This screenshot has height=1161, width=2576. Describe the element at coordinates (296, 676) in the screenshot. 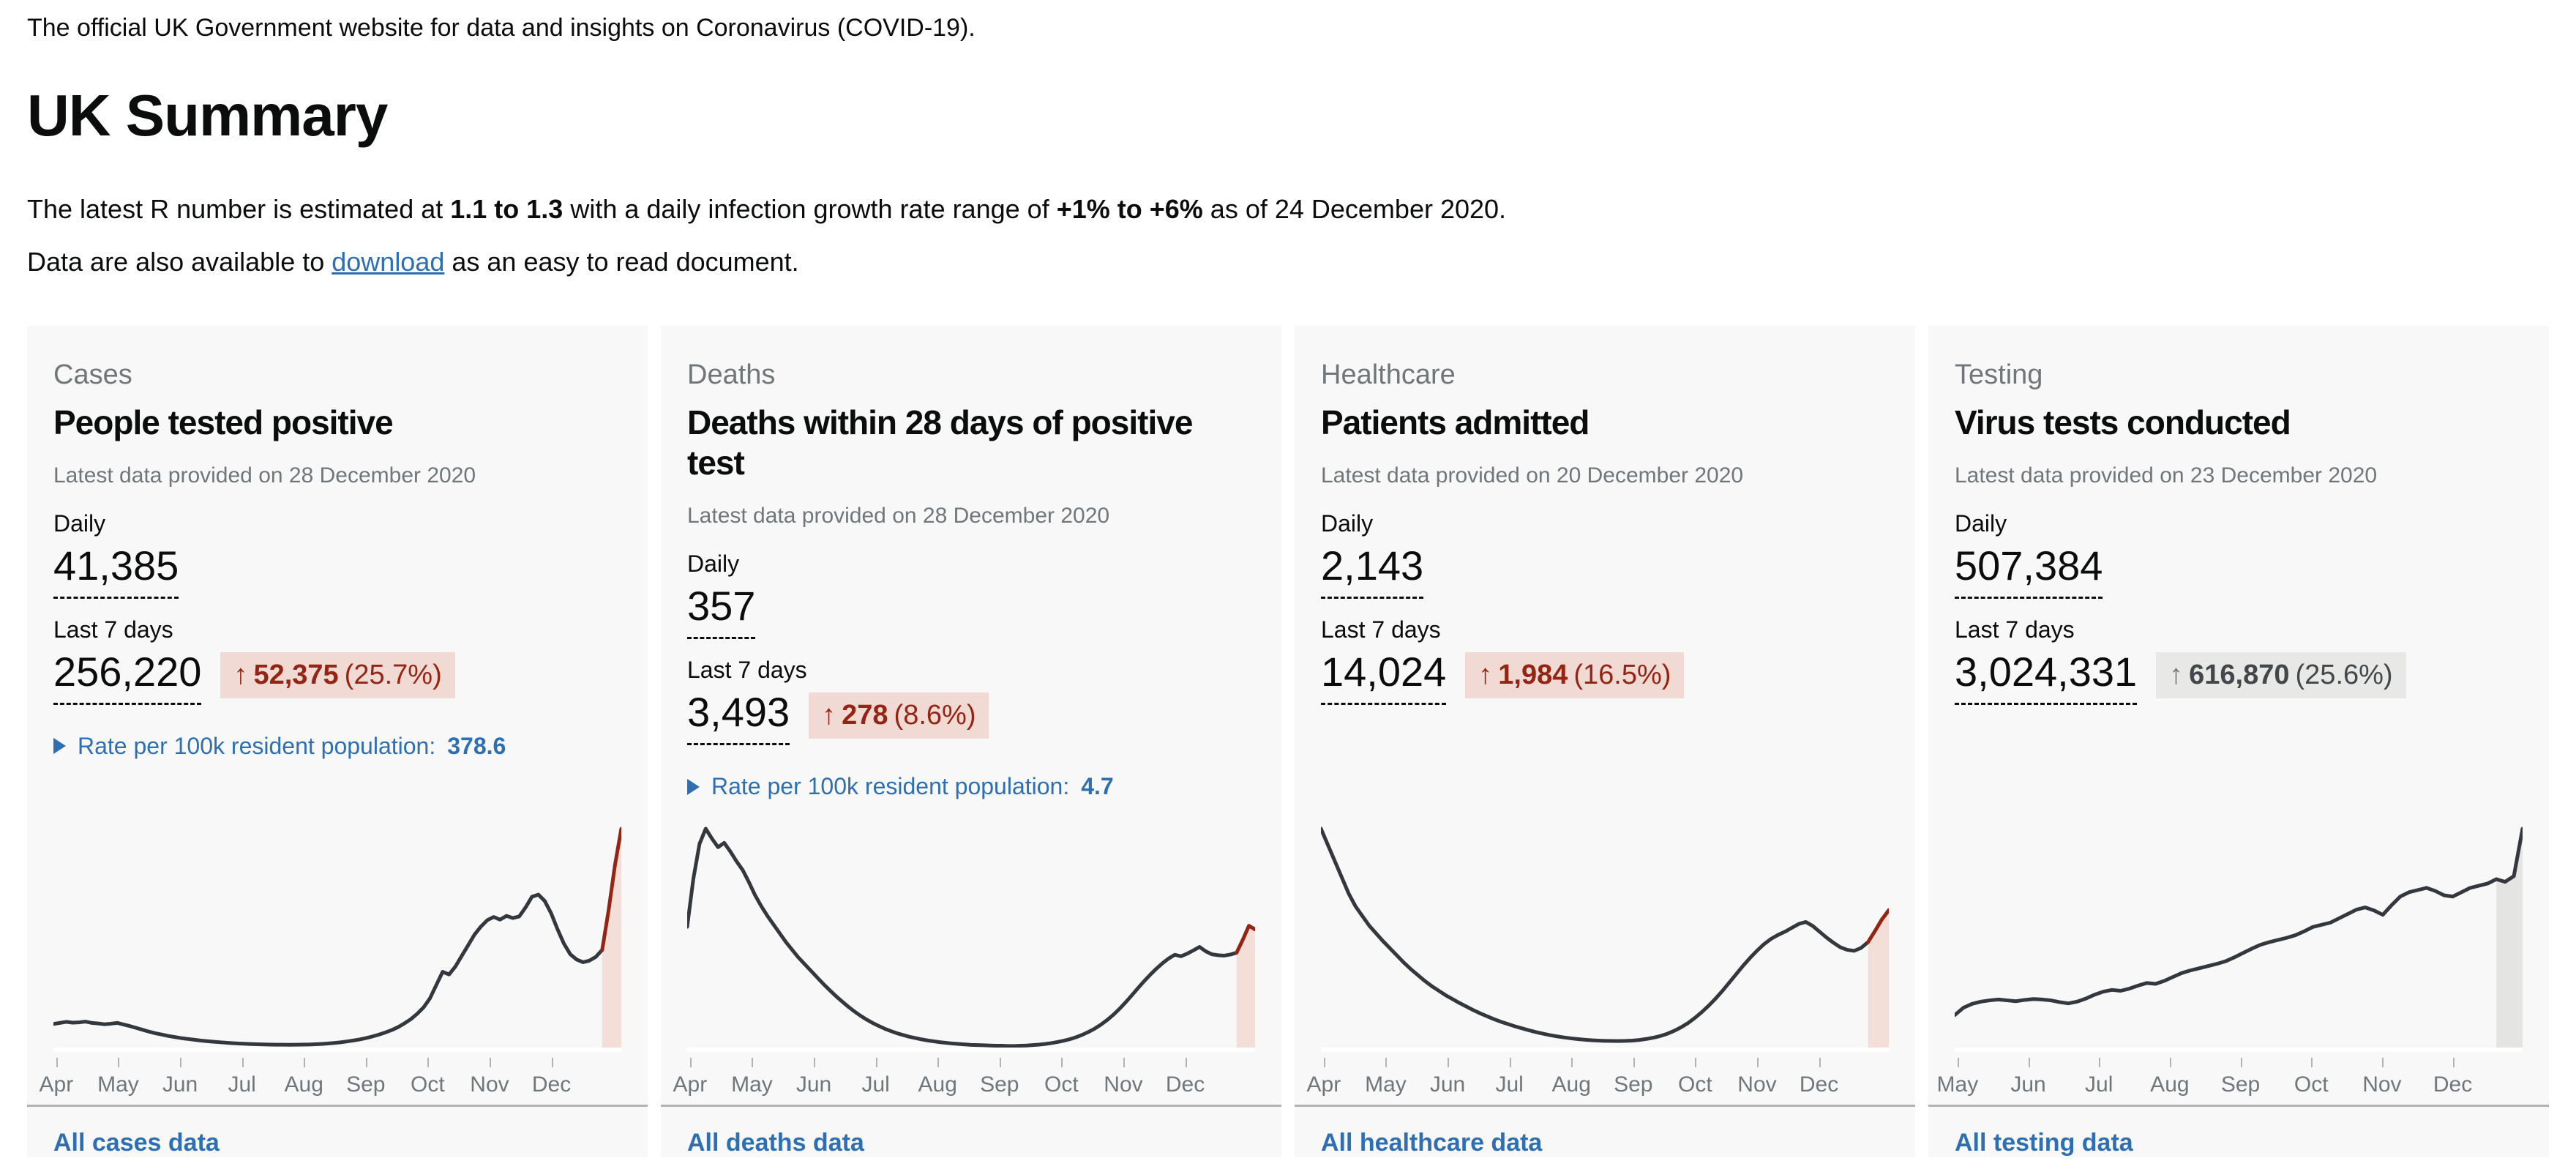

I see `change-value: 52,375` at that location.